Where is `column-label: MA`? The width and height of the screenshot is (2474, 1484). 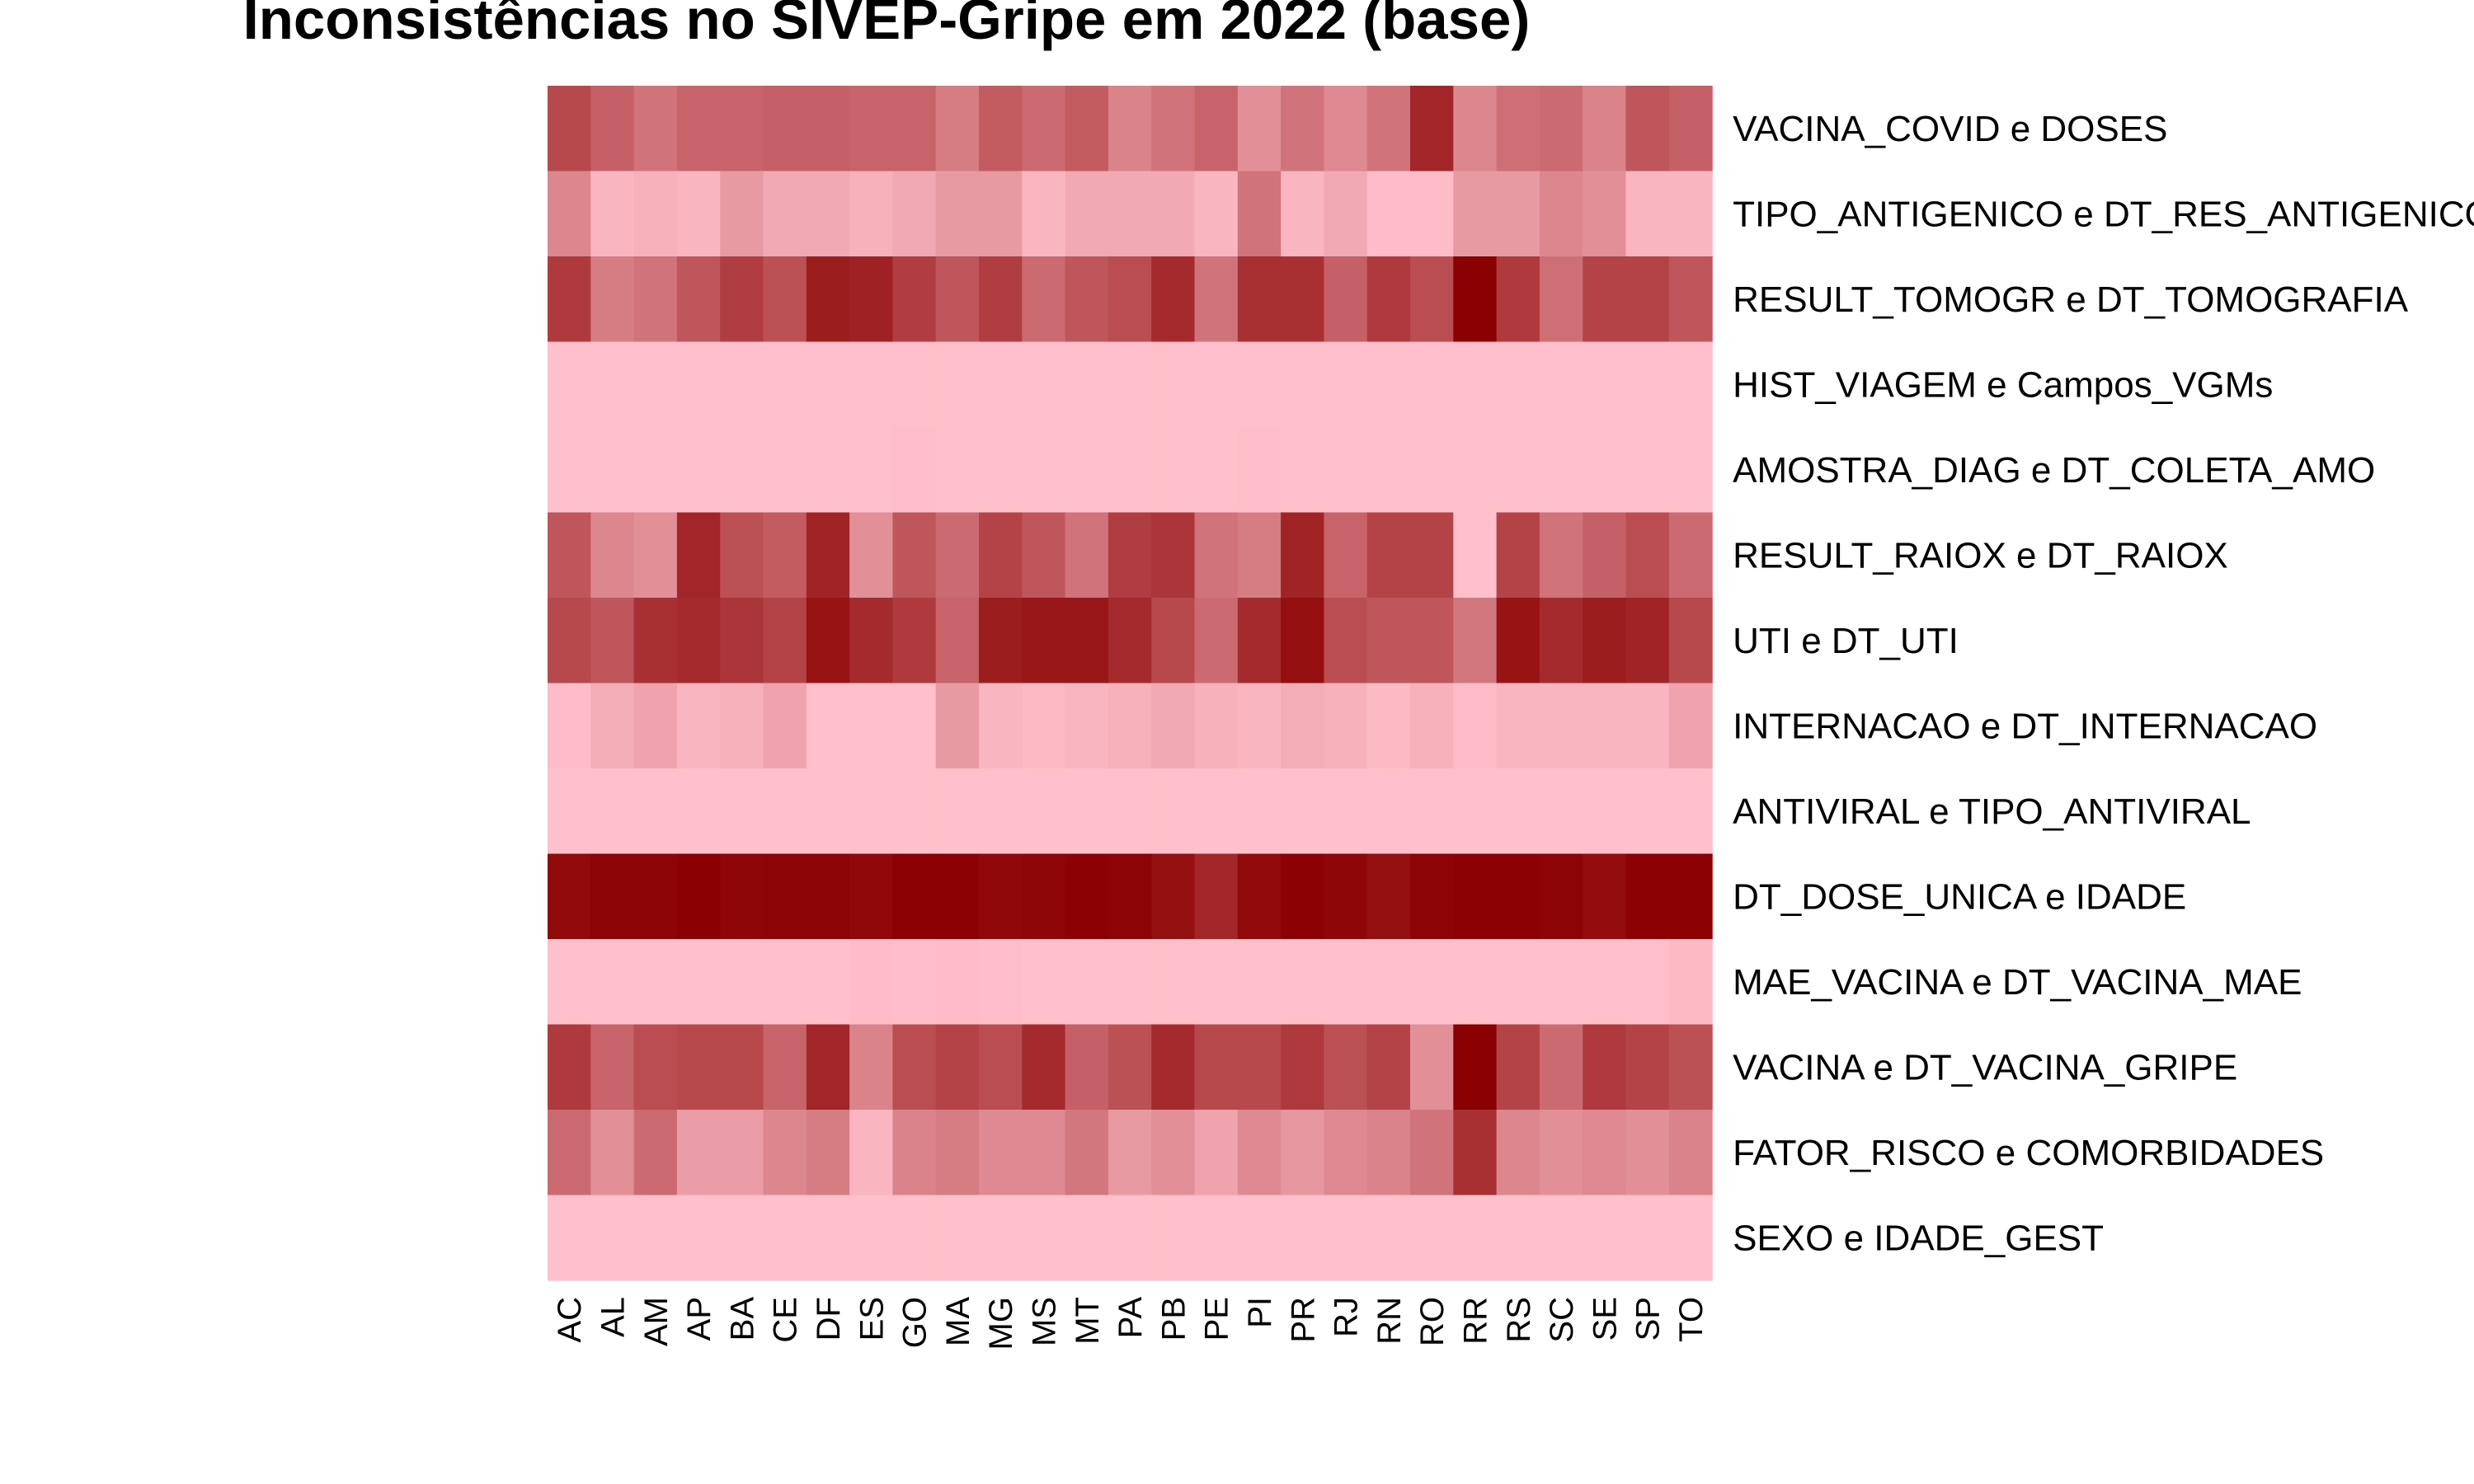
column-label: MA is located at coordinates (958, 1321).